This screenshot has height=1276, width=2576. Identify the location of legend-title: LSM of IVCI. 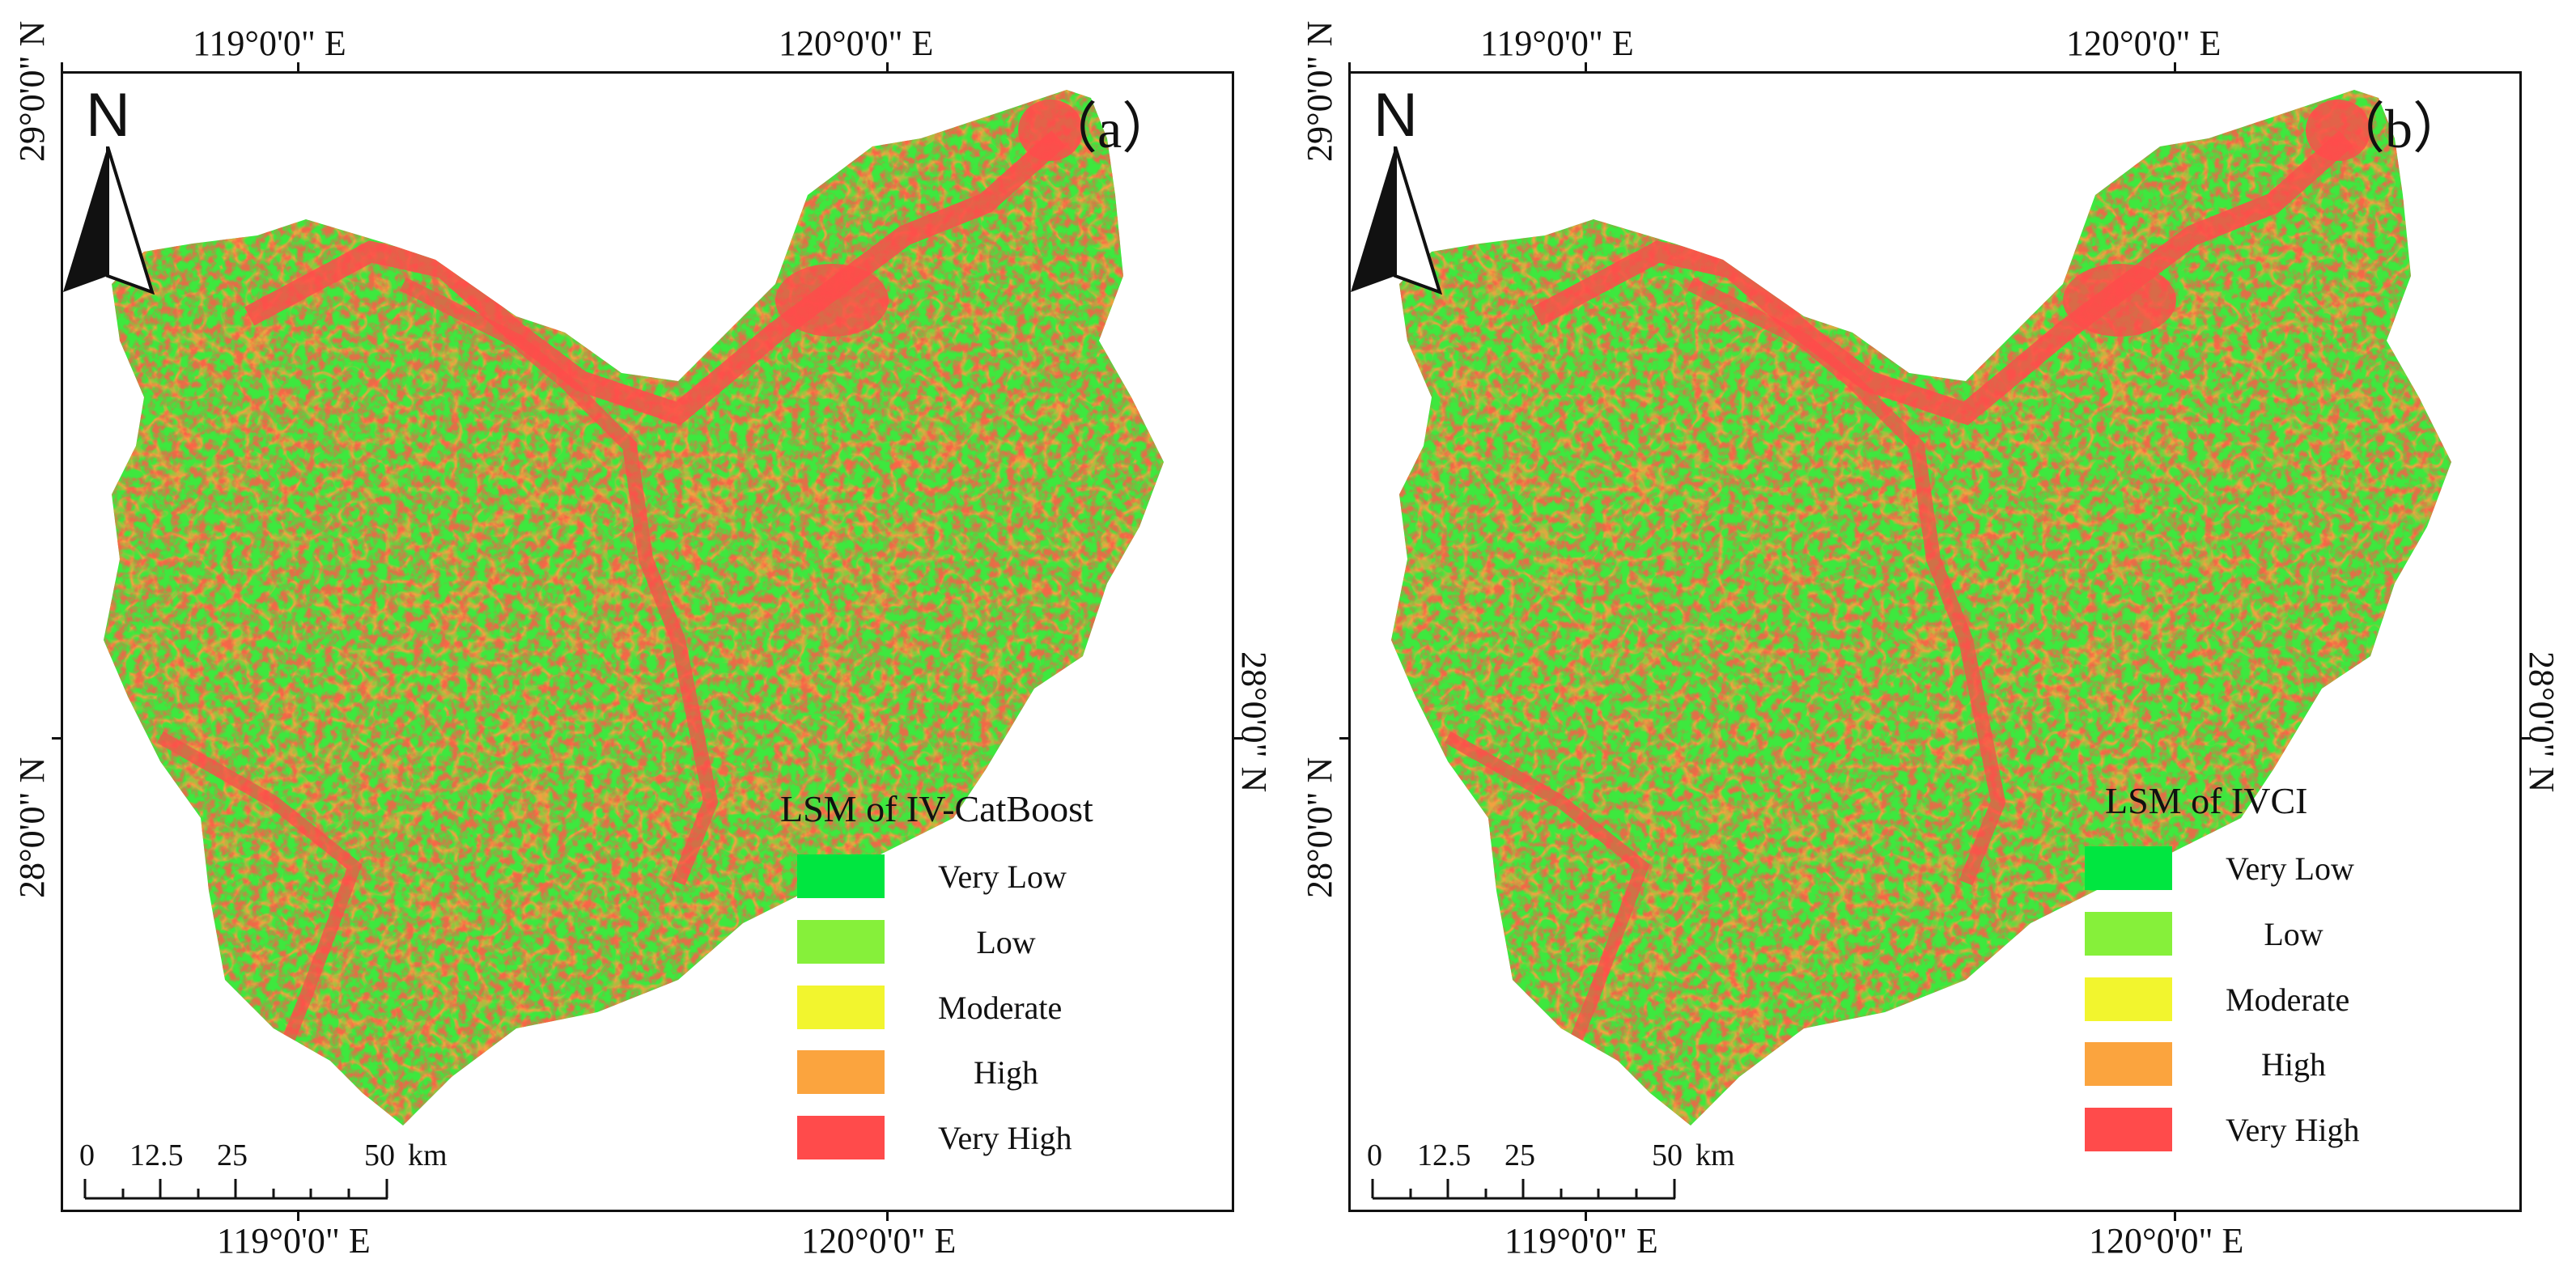
(2206, 800).